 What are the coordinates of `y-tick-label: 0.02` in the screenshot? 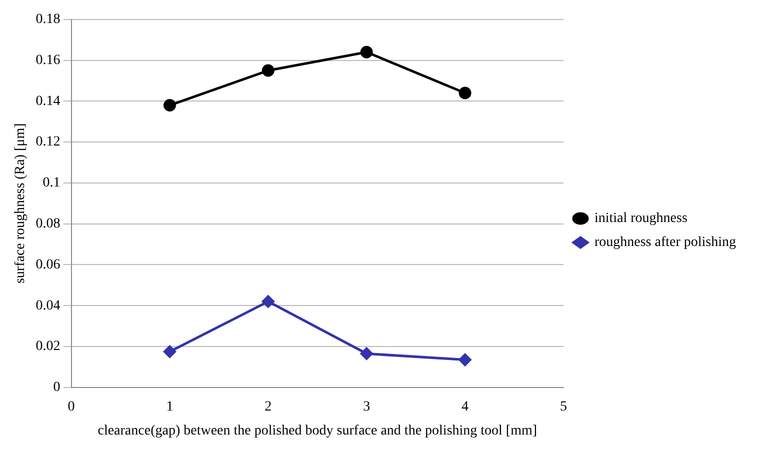 It's located at (48, 346).